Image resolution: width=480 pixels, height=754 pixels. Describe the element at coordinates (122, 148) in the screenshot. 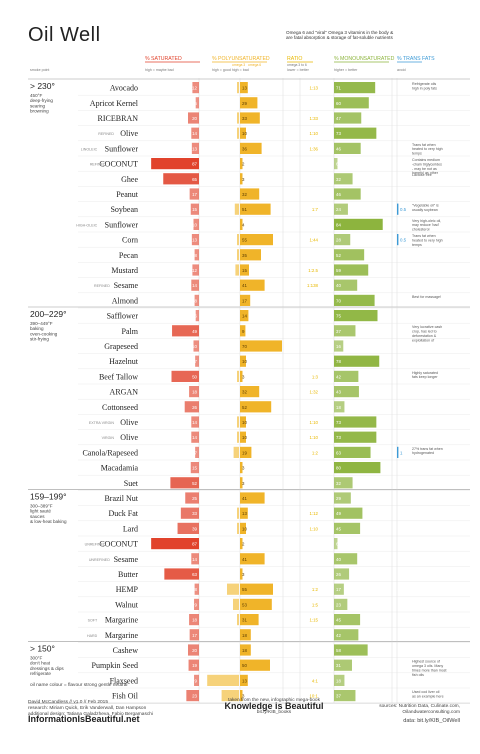

I see `oil-name: Sunflower` at that location.